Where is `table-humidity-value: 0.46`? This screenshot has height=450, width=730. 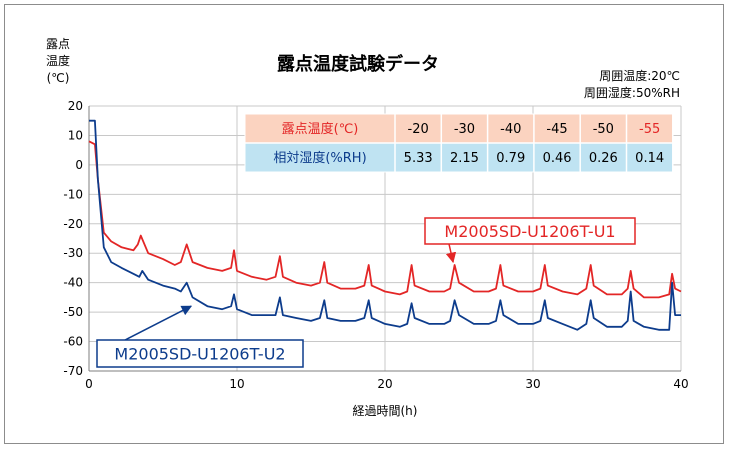 table-humidity-value: 0.46 is located at coordinates (557, 158).